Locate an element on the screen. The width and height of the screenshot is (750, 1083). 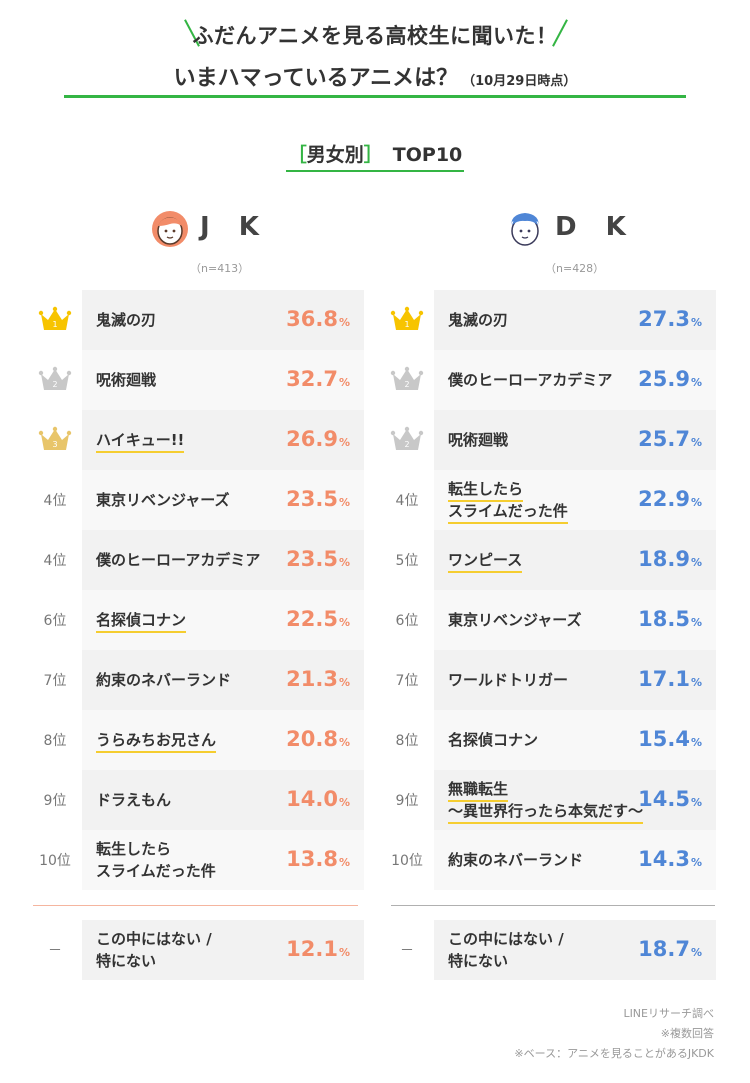
dk-other-value: 18.7% is located at coordinates (670, 949).